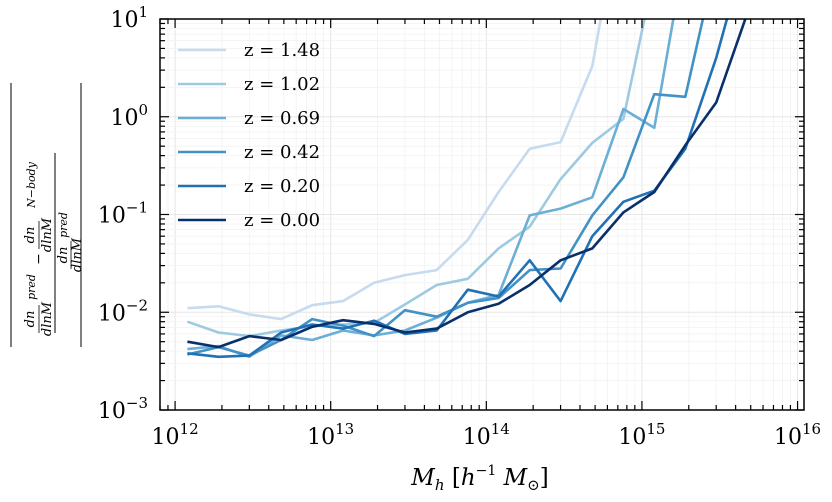 This screenshot has height=502, width=832. What do you see at coordinates (479, 478) in the screenshot?
I see `x-axis-title: Mh [h−1 M⊙]` at bounding box center [479, 478].